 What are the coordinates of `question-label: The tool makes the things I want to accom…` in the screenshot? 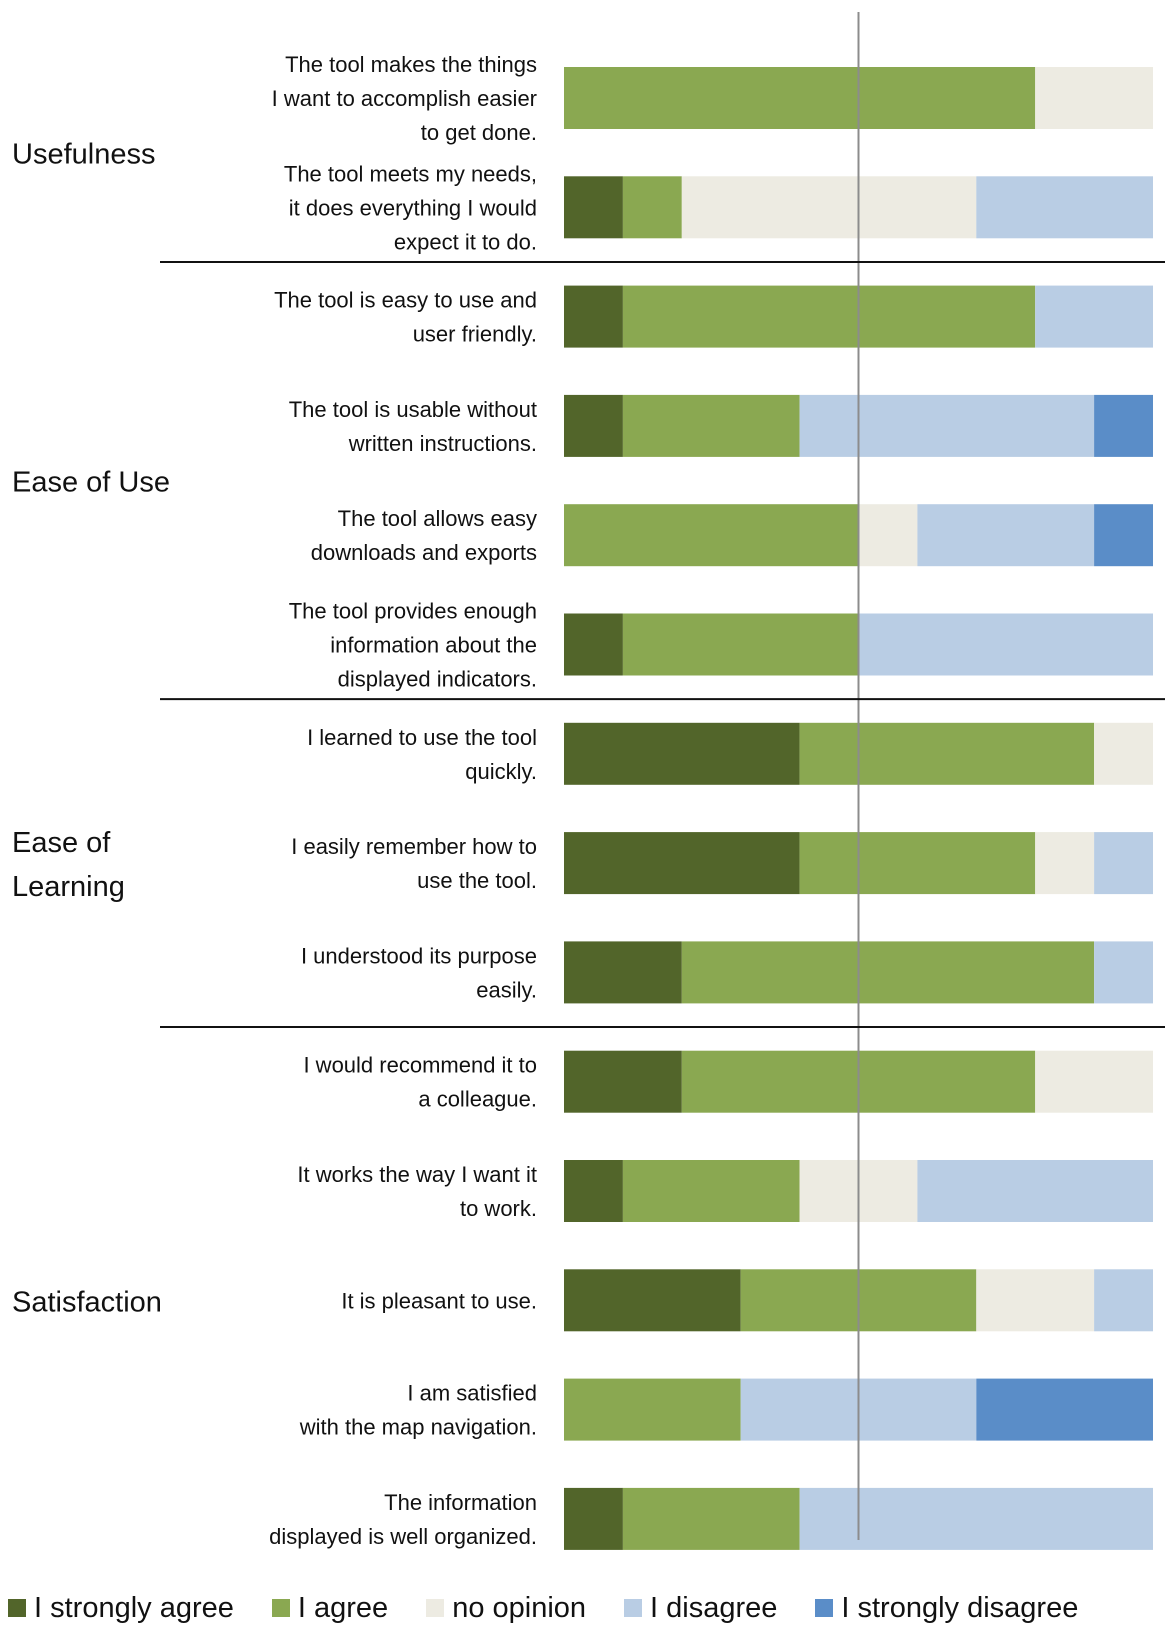 It's located at (404, 98).